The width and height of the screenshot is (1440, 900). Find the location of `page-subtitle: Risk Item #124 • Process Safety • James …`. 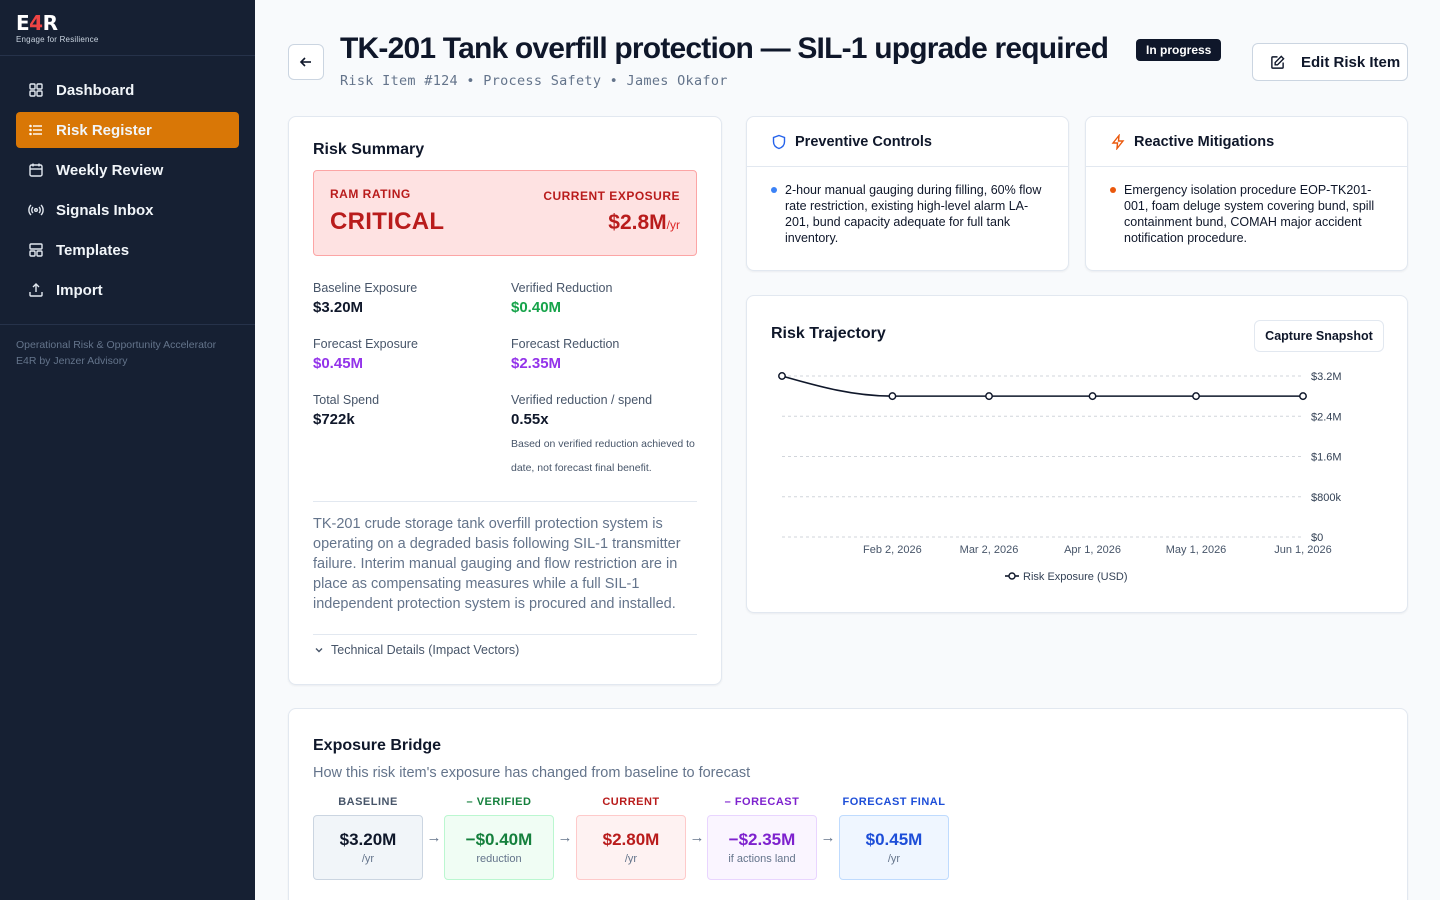

page-subtitle: Risk Item #124 • Process Safety • James … is located at coordinates (534, 81).